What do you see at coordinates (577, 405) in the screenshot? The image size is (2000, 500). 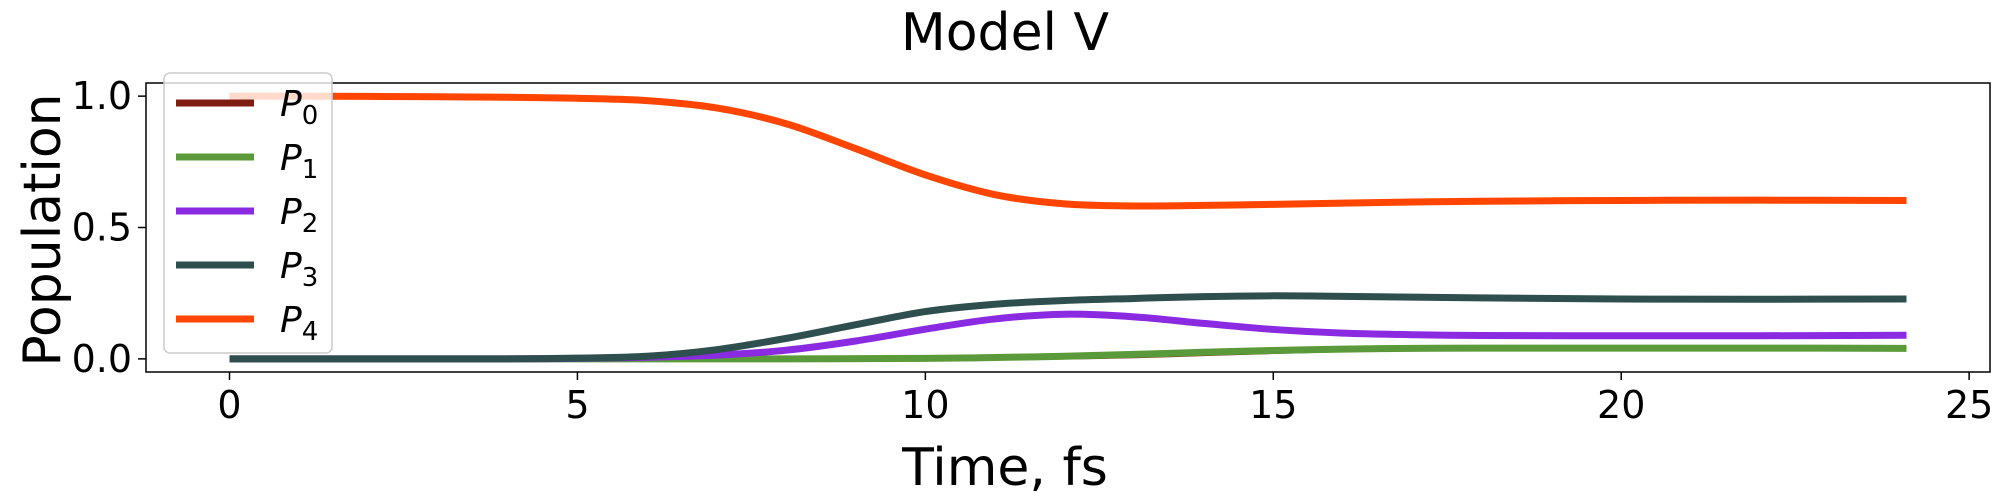 I see `x-tick-label: 5` at bounding box center [577, 405].